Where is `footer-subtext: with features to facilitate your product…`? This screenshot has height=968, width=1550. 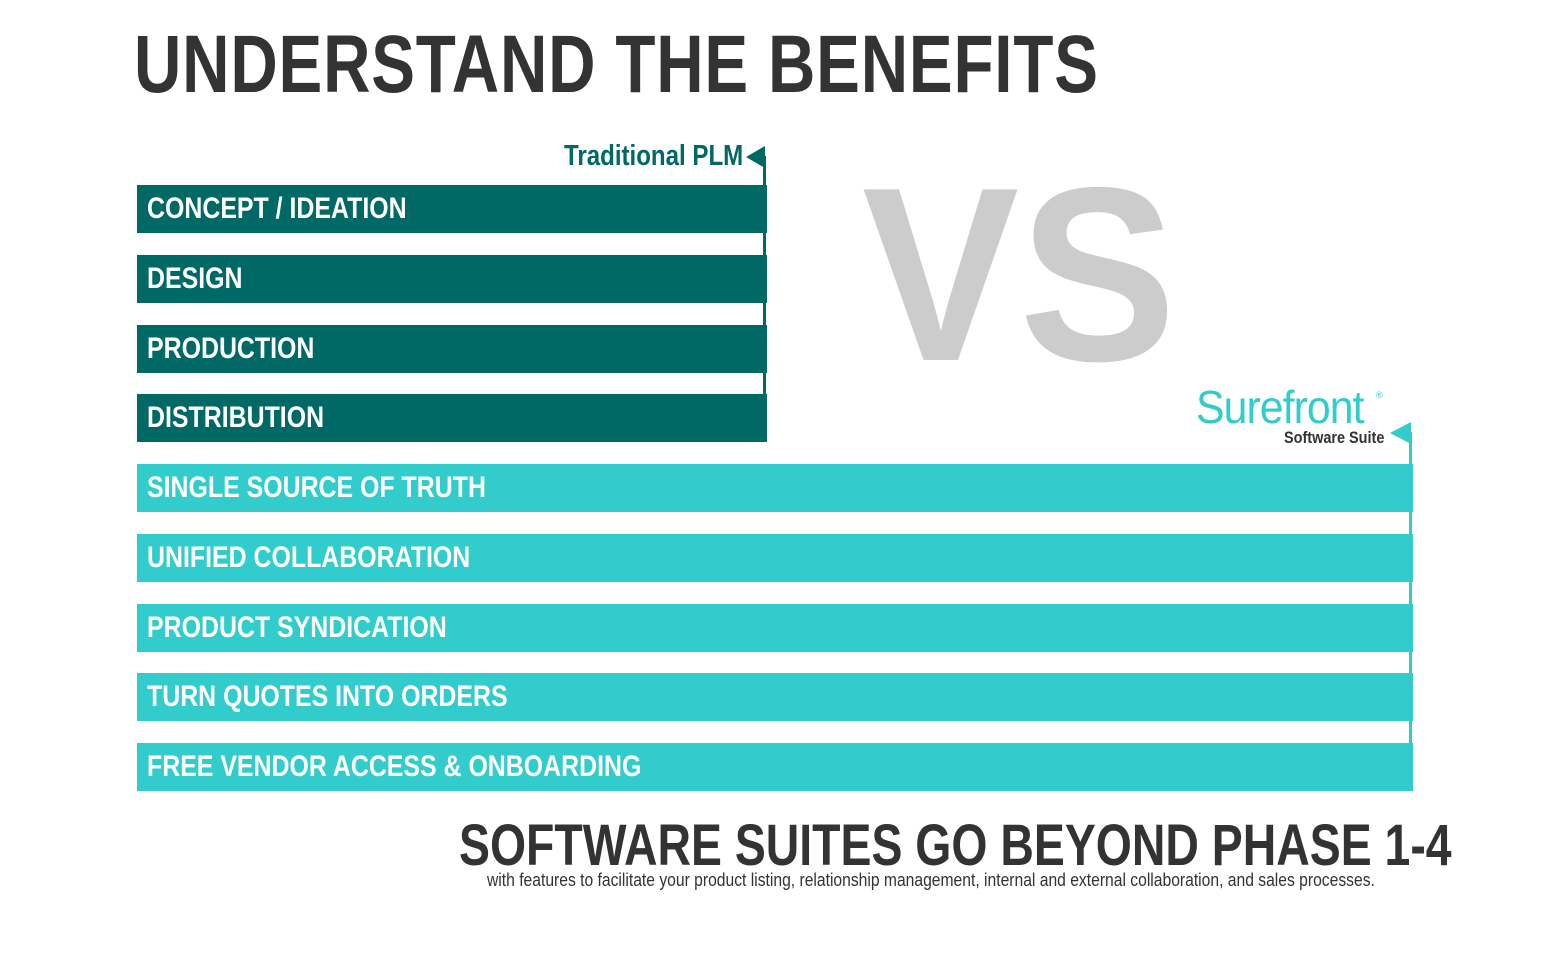 footer-subtext: with features to facilitate your product… is located at coordinates (931, 880).